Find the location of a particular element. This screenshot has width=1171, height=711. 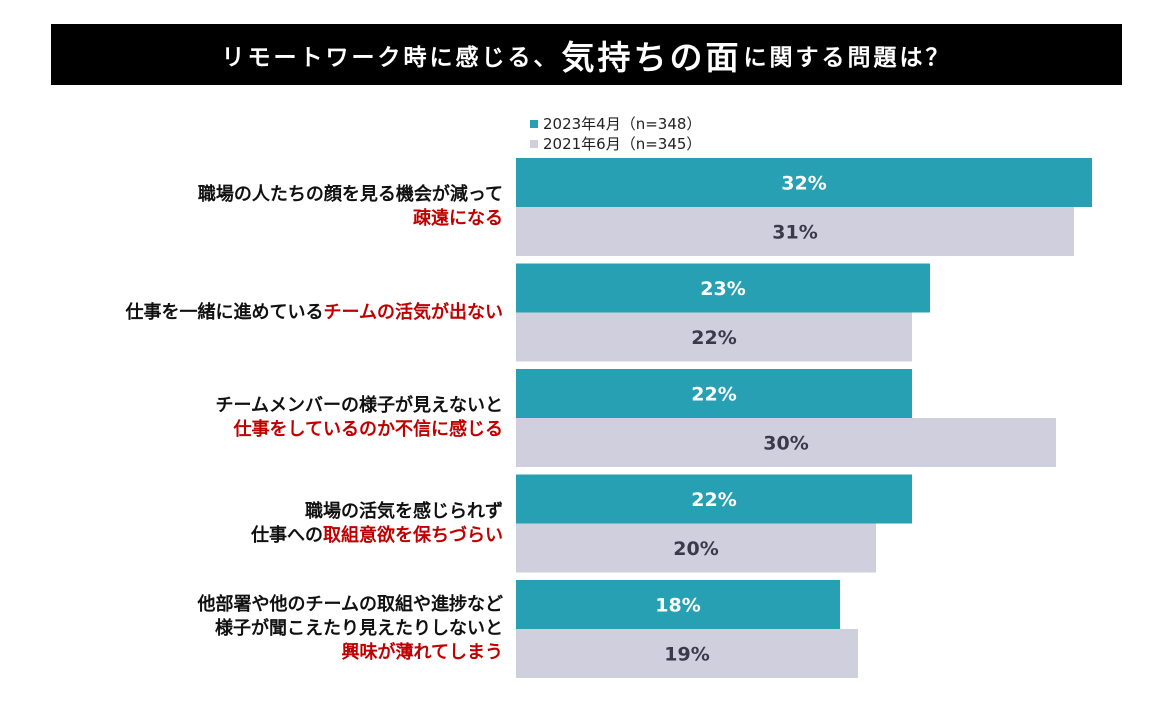

data-label-2023-3: 22% is located at coordinates (713, 395).